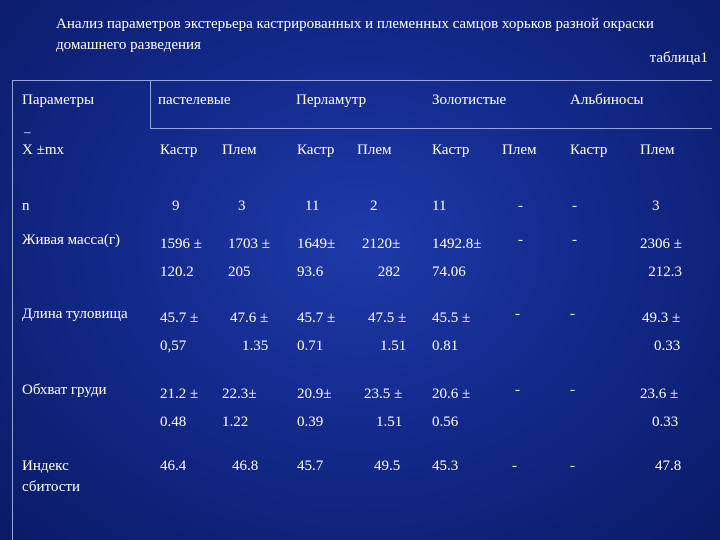 Image resolution: width=720 pixels, height=540 pixels. What do you see at coordinates (43, 150) in the screenshot?
I see `header-stat: X ±mx` at bounding box center [43, 150].